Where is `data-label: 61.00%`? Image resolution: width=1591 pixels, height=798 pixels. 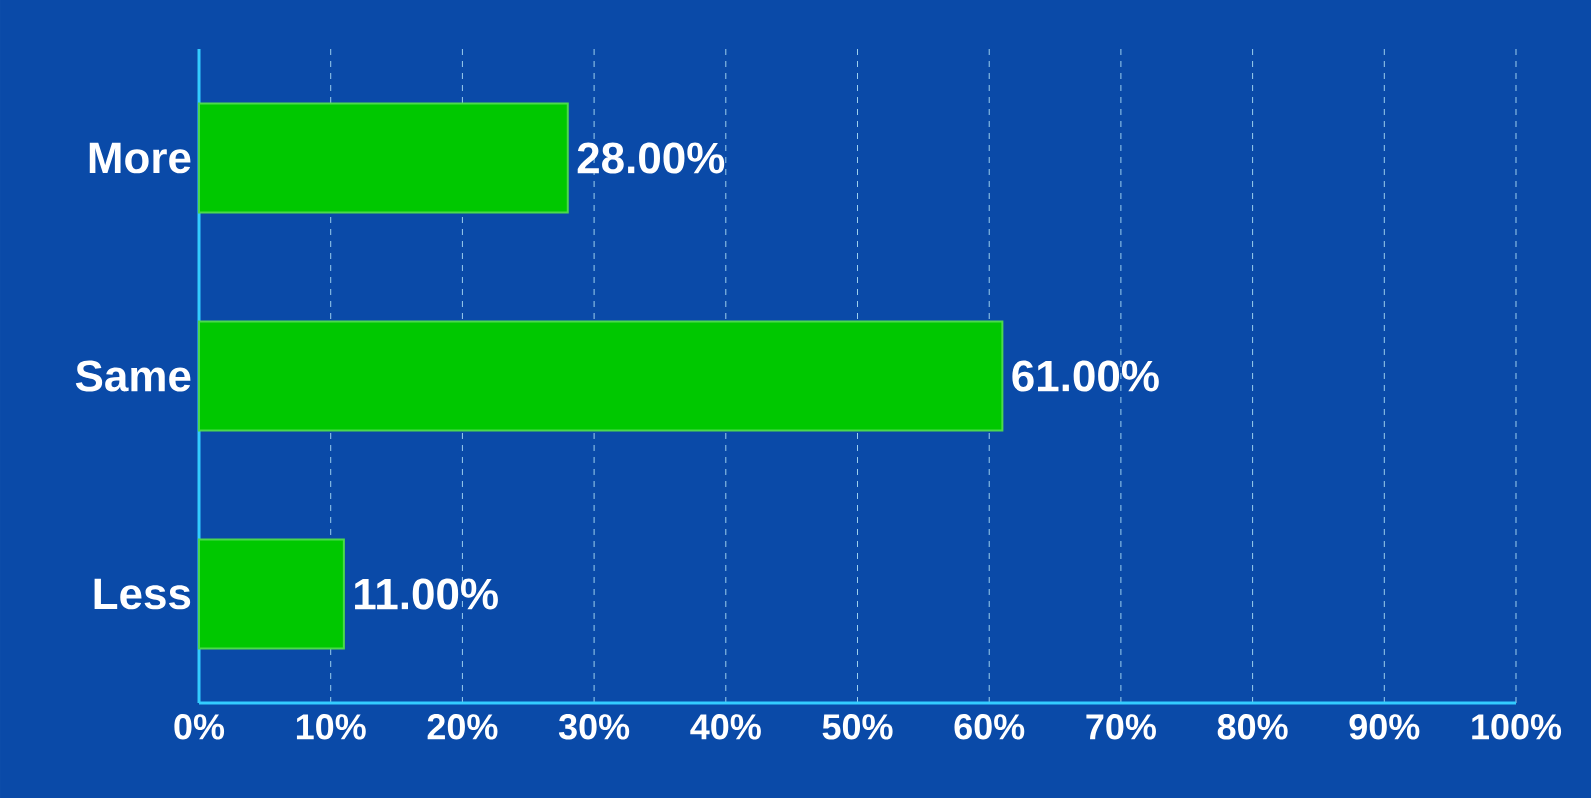 data-label: 61.00% is located at coordinates (1085, 376).